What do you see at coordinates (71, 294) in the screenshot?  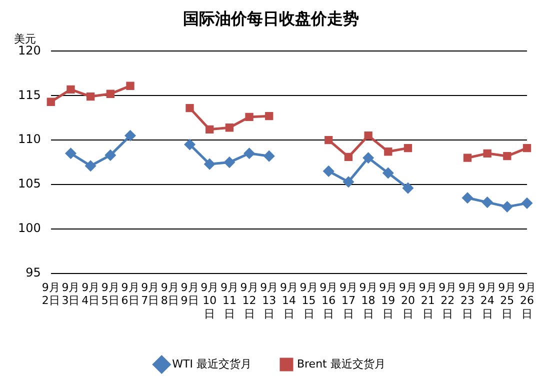 I see `x-tick-label: 9月3日` at bounding box center [71, 294].